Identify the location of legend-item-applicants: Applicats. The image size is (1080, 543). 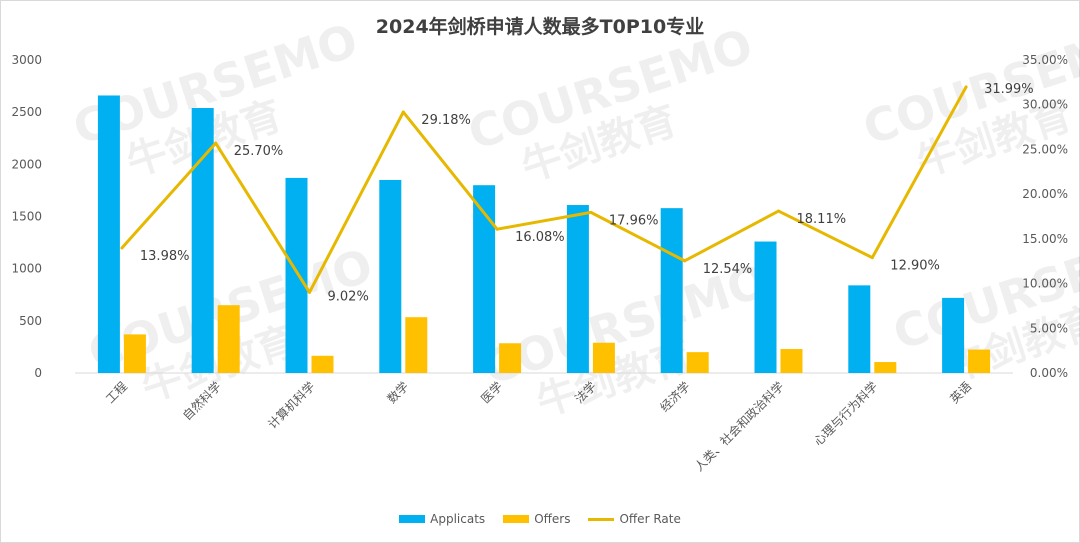
(442, 519).